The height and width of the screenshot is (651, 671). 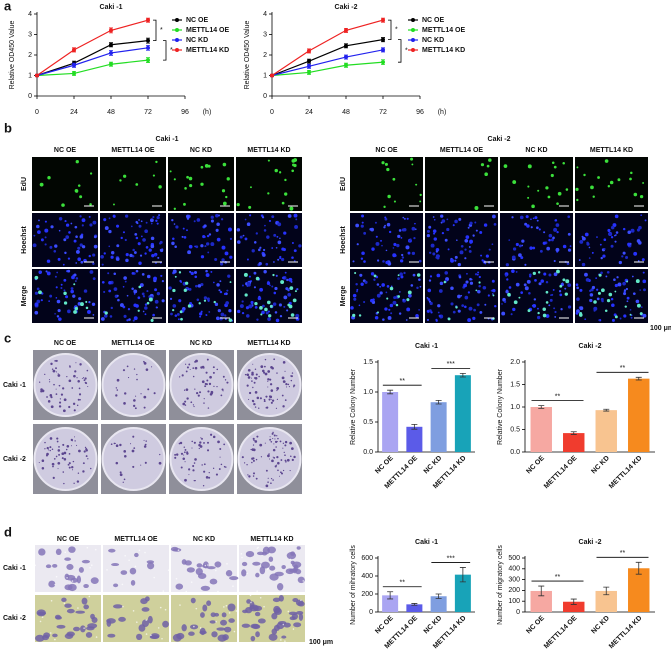 What do you see at coordinates (268, 150) in the screenshot?
I see `column-label: METTL14 KD` at bounding box center [268, 150].